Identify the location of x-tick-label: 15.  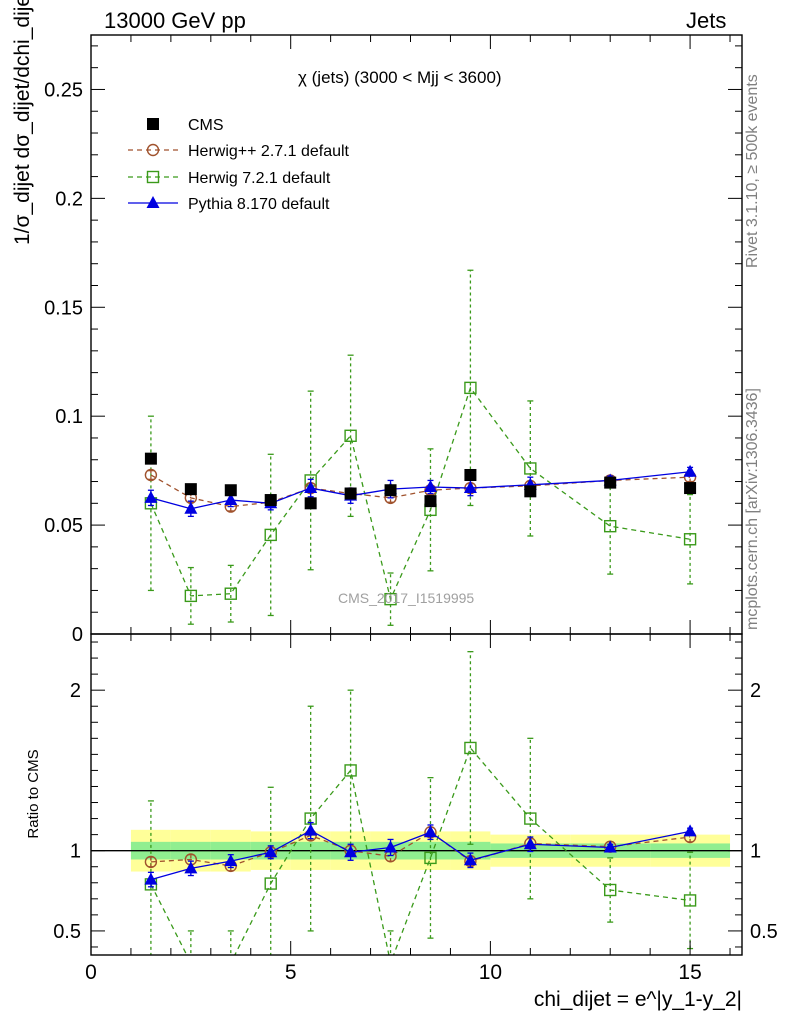
(689, 972).